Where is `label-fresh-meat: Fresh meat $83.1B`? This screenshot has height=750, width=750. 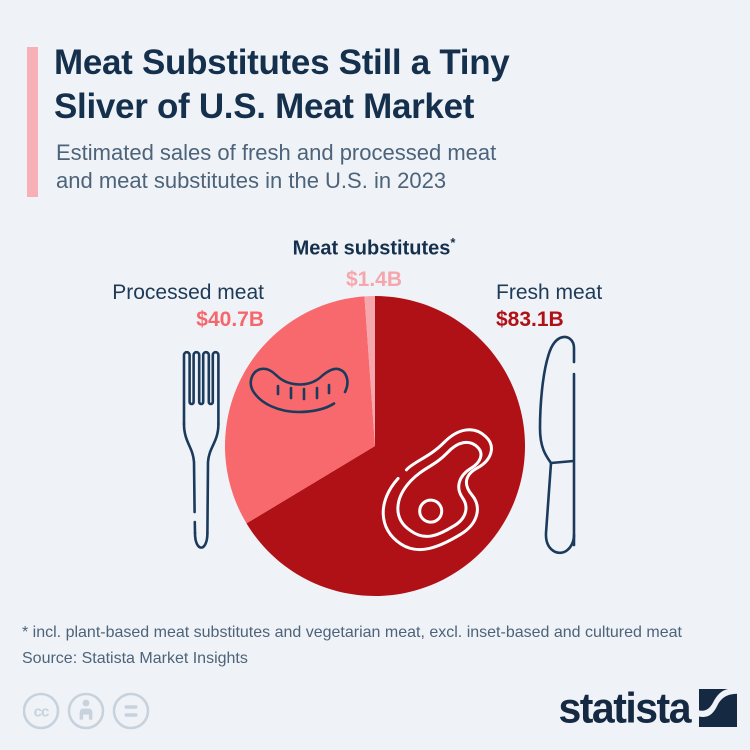
label-fresh-meat: Fresh meat $83.1B is located at coordinates (601, 306).